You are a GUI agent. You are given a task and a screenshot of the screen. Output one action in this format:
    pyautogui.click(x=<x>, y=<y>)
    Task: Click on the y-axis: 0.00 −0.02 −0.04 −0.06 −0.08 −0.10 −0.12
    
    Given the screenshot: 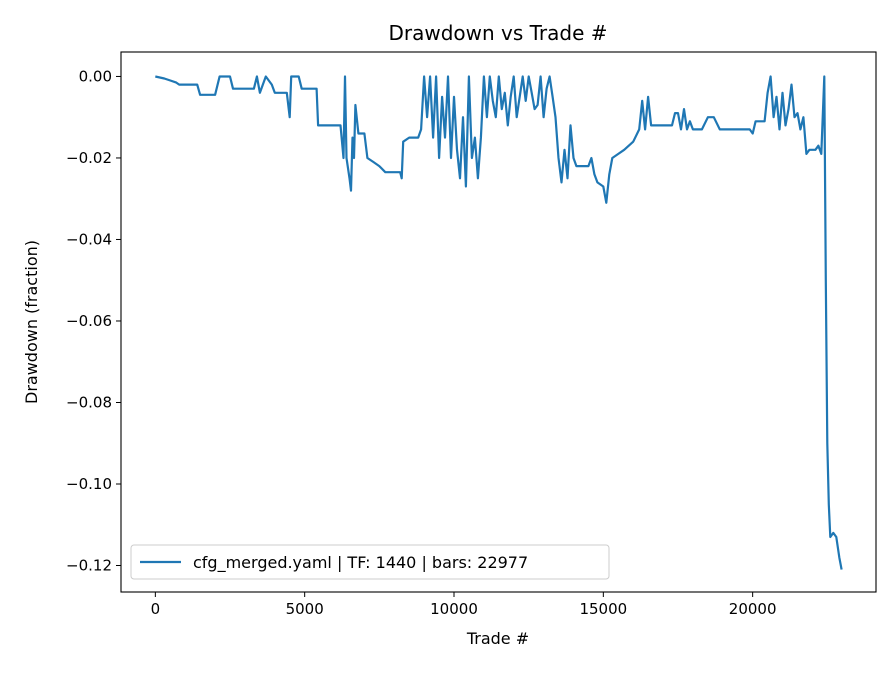 What is the action you would take?
    pyautogui.click(x=93, y=321)
    